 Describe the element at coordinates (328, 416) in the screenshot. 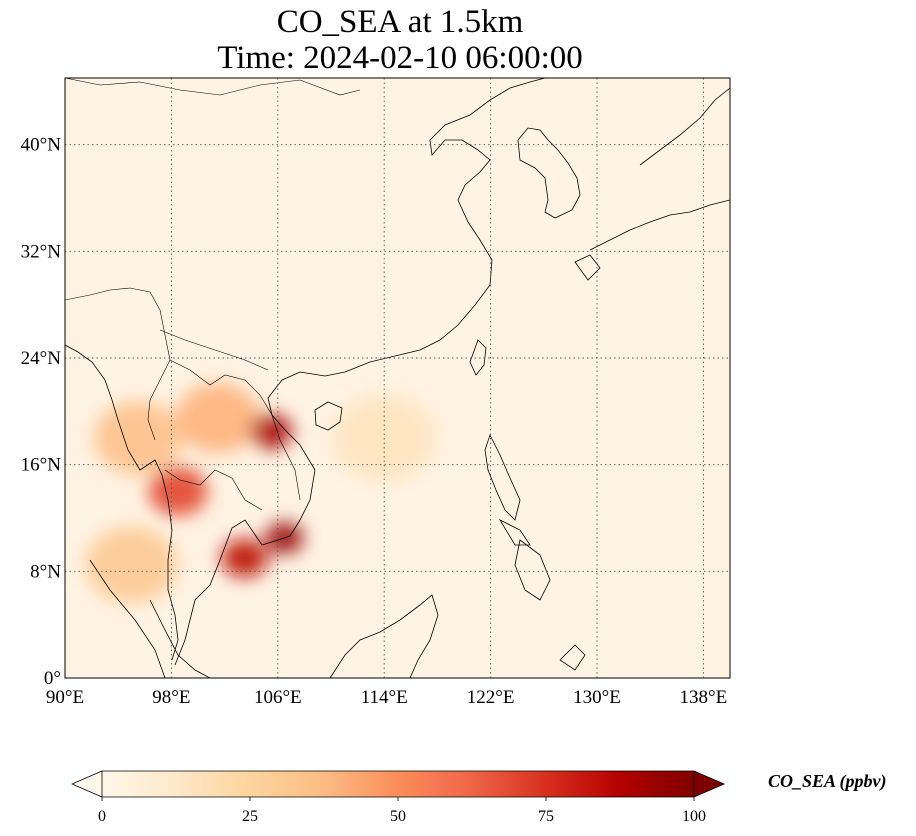

I see `coastline-hainan` at that location.